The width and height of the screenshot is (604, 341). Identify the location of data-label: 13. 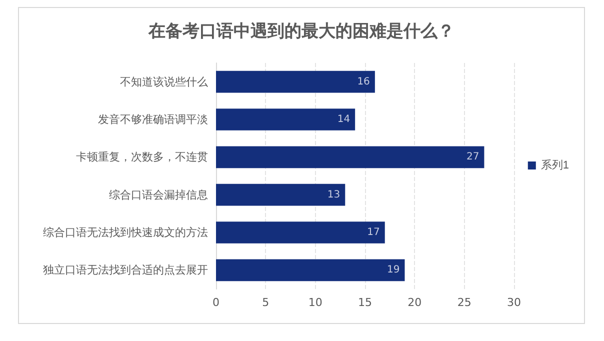
(333, 194).